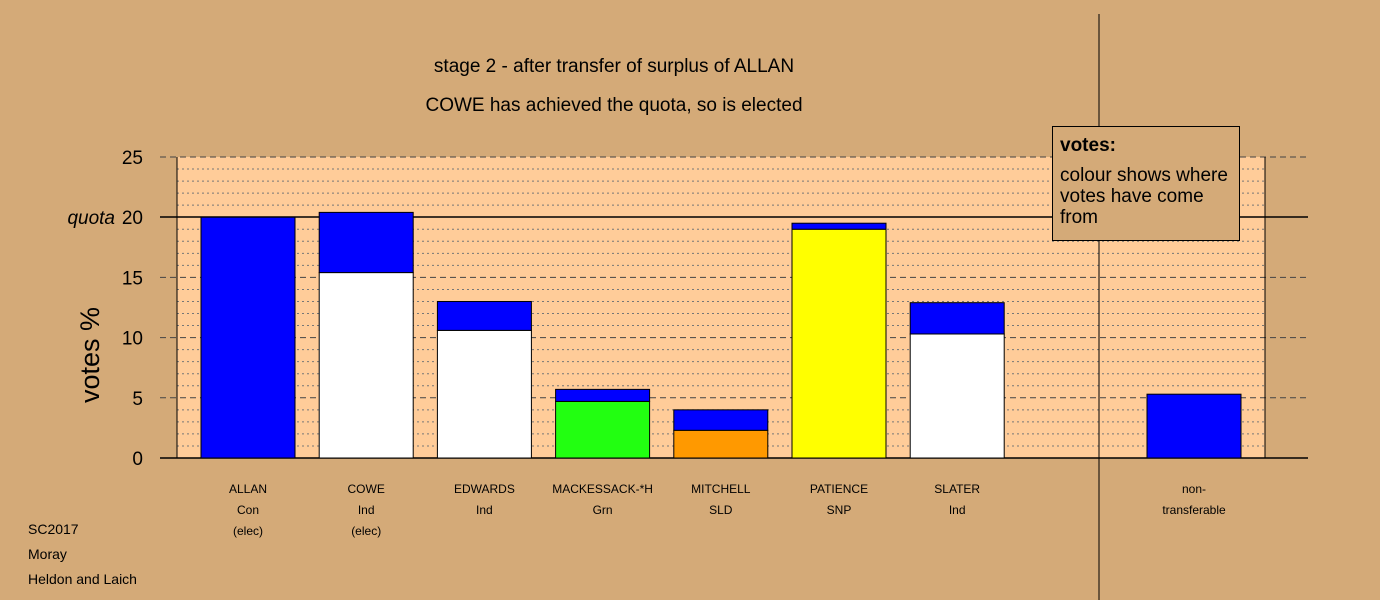 The height and width of the screenshot is (600, 1380). Describe the element at coordinates (1194, 510) in the screenshot. I see `non-transferable-label: transferable` at that location.